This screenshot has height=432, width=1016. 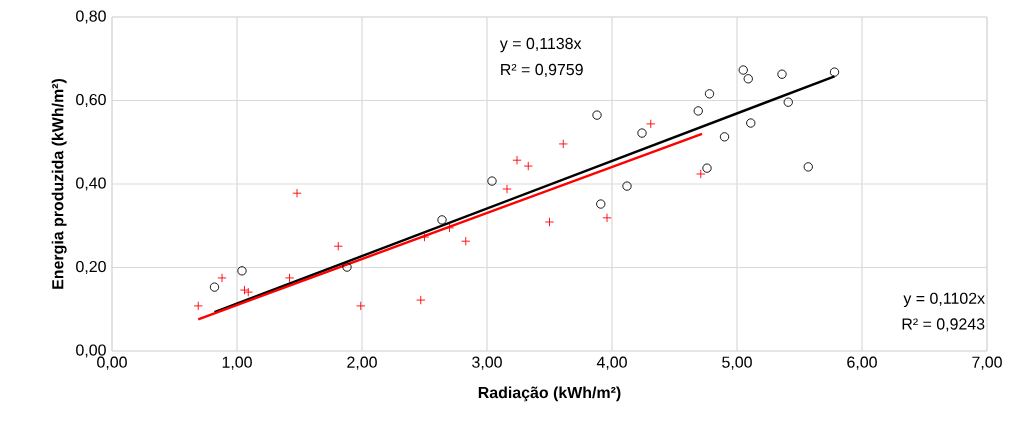 What do you see at coordinates (91, 184) in the screenshot?
I see `y-tick-label: 0,40` at bounding box center [91, 184].